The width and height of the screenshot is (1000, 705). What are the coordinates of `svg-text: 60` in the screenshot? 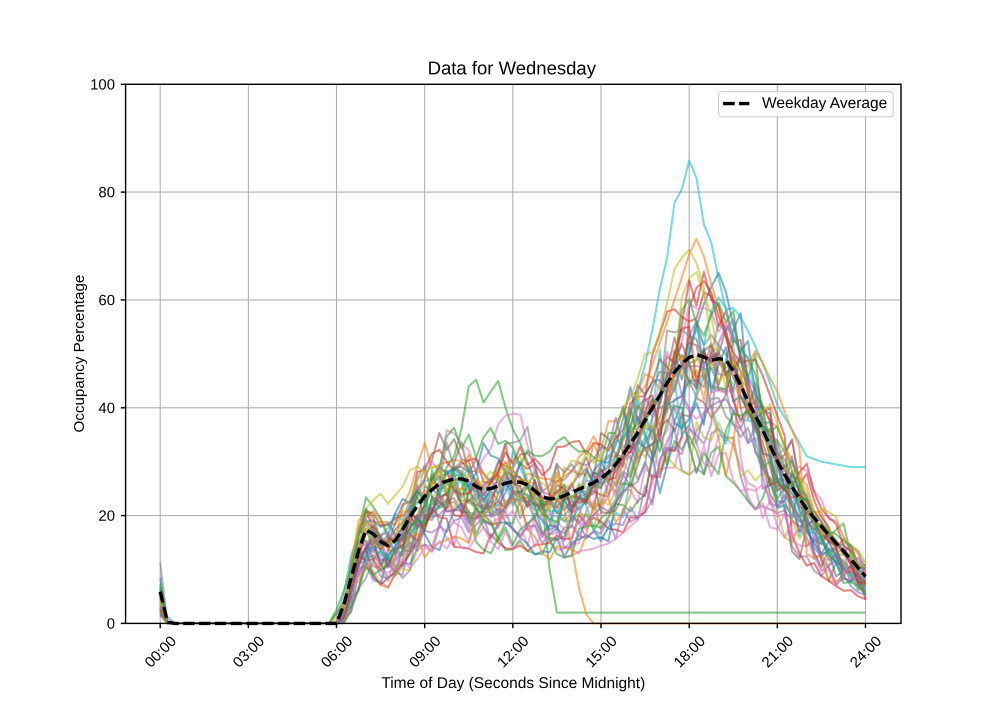 It's located at (106, 301).